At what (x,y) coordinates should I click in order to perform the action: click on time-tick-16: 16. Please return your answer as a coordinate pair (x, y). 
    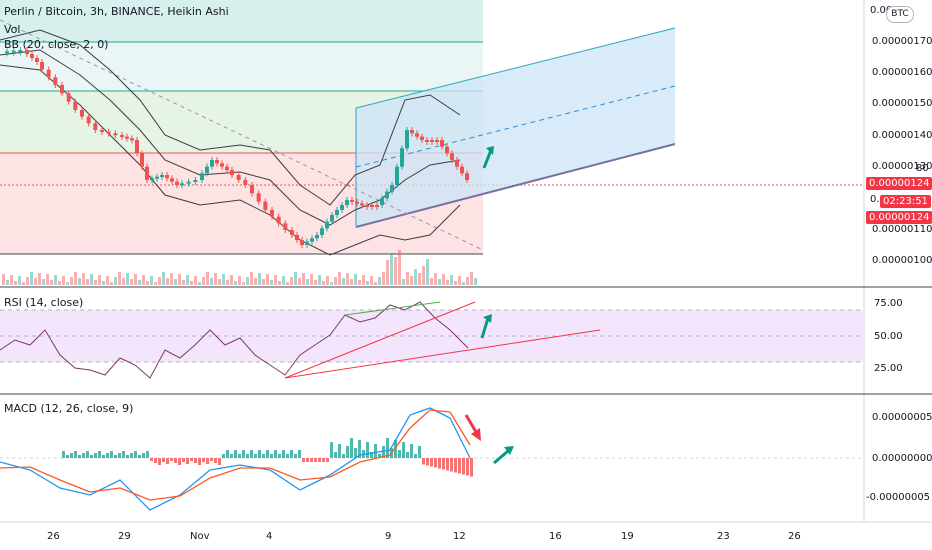
    Looking at the image, I should click on (555, 536).